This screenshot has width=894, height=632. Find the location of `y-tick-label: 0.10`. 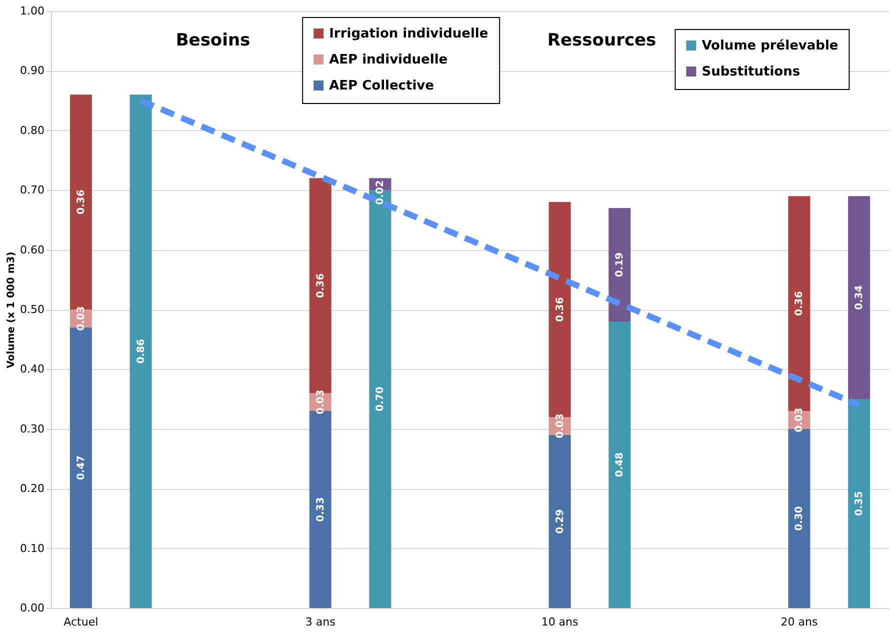

y-tick-label: 0.10 is located at coordinates (32, 548).